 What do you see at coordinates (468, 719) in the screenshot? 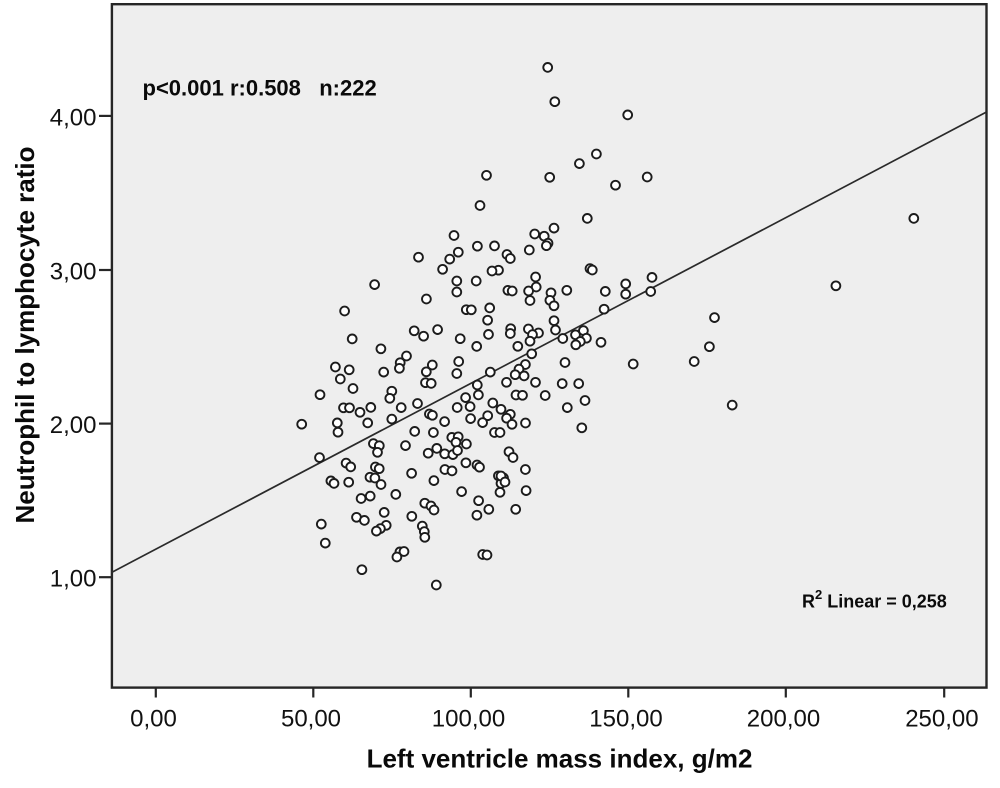
I see `svg-text: 100,00` at bounding box center [468, 719].